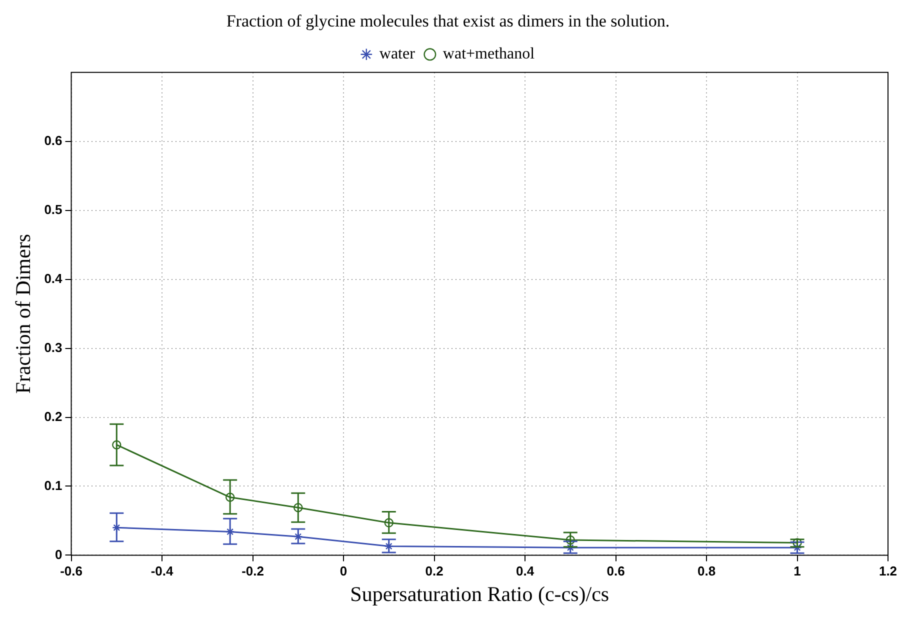 Image resolution: width=918 pixels, height=621 pixels. I want to click on x-tick-label: 0.6, so click(615, 571).